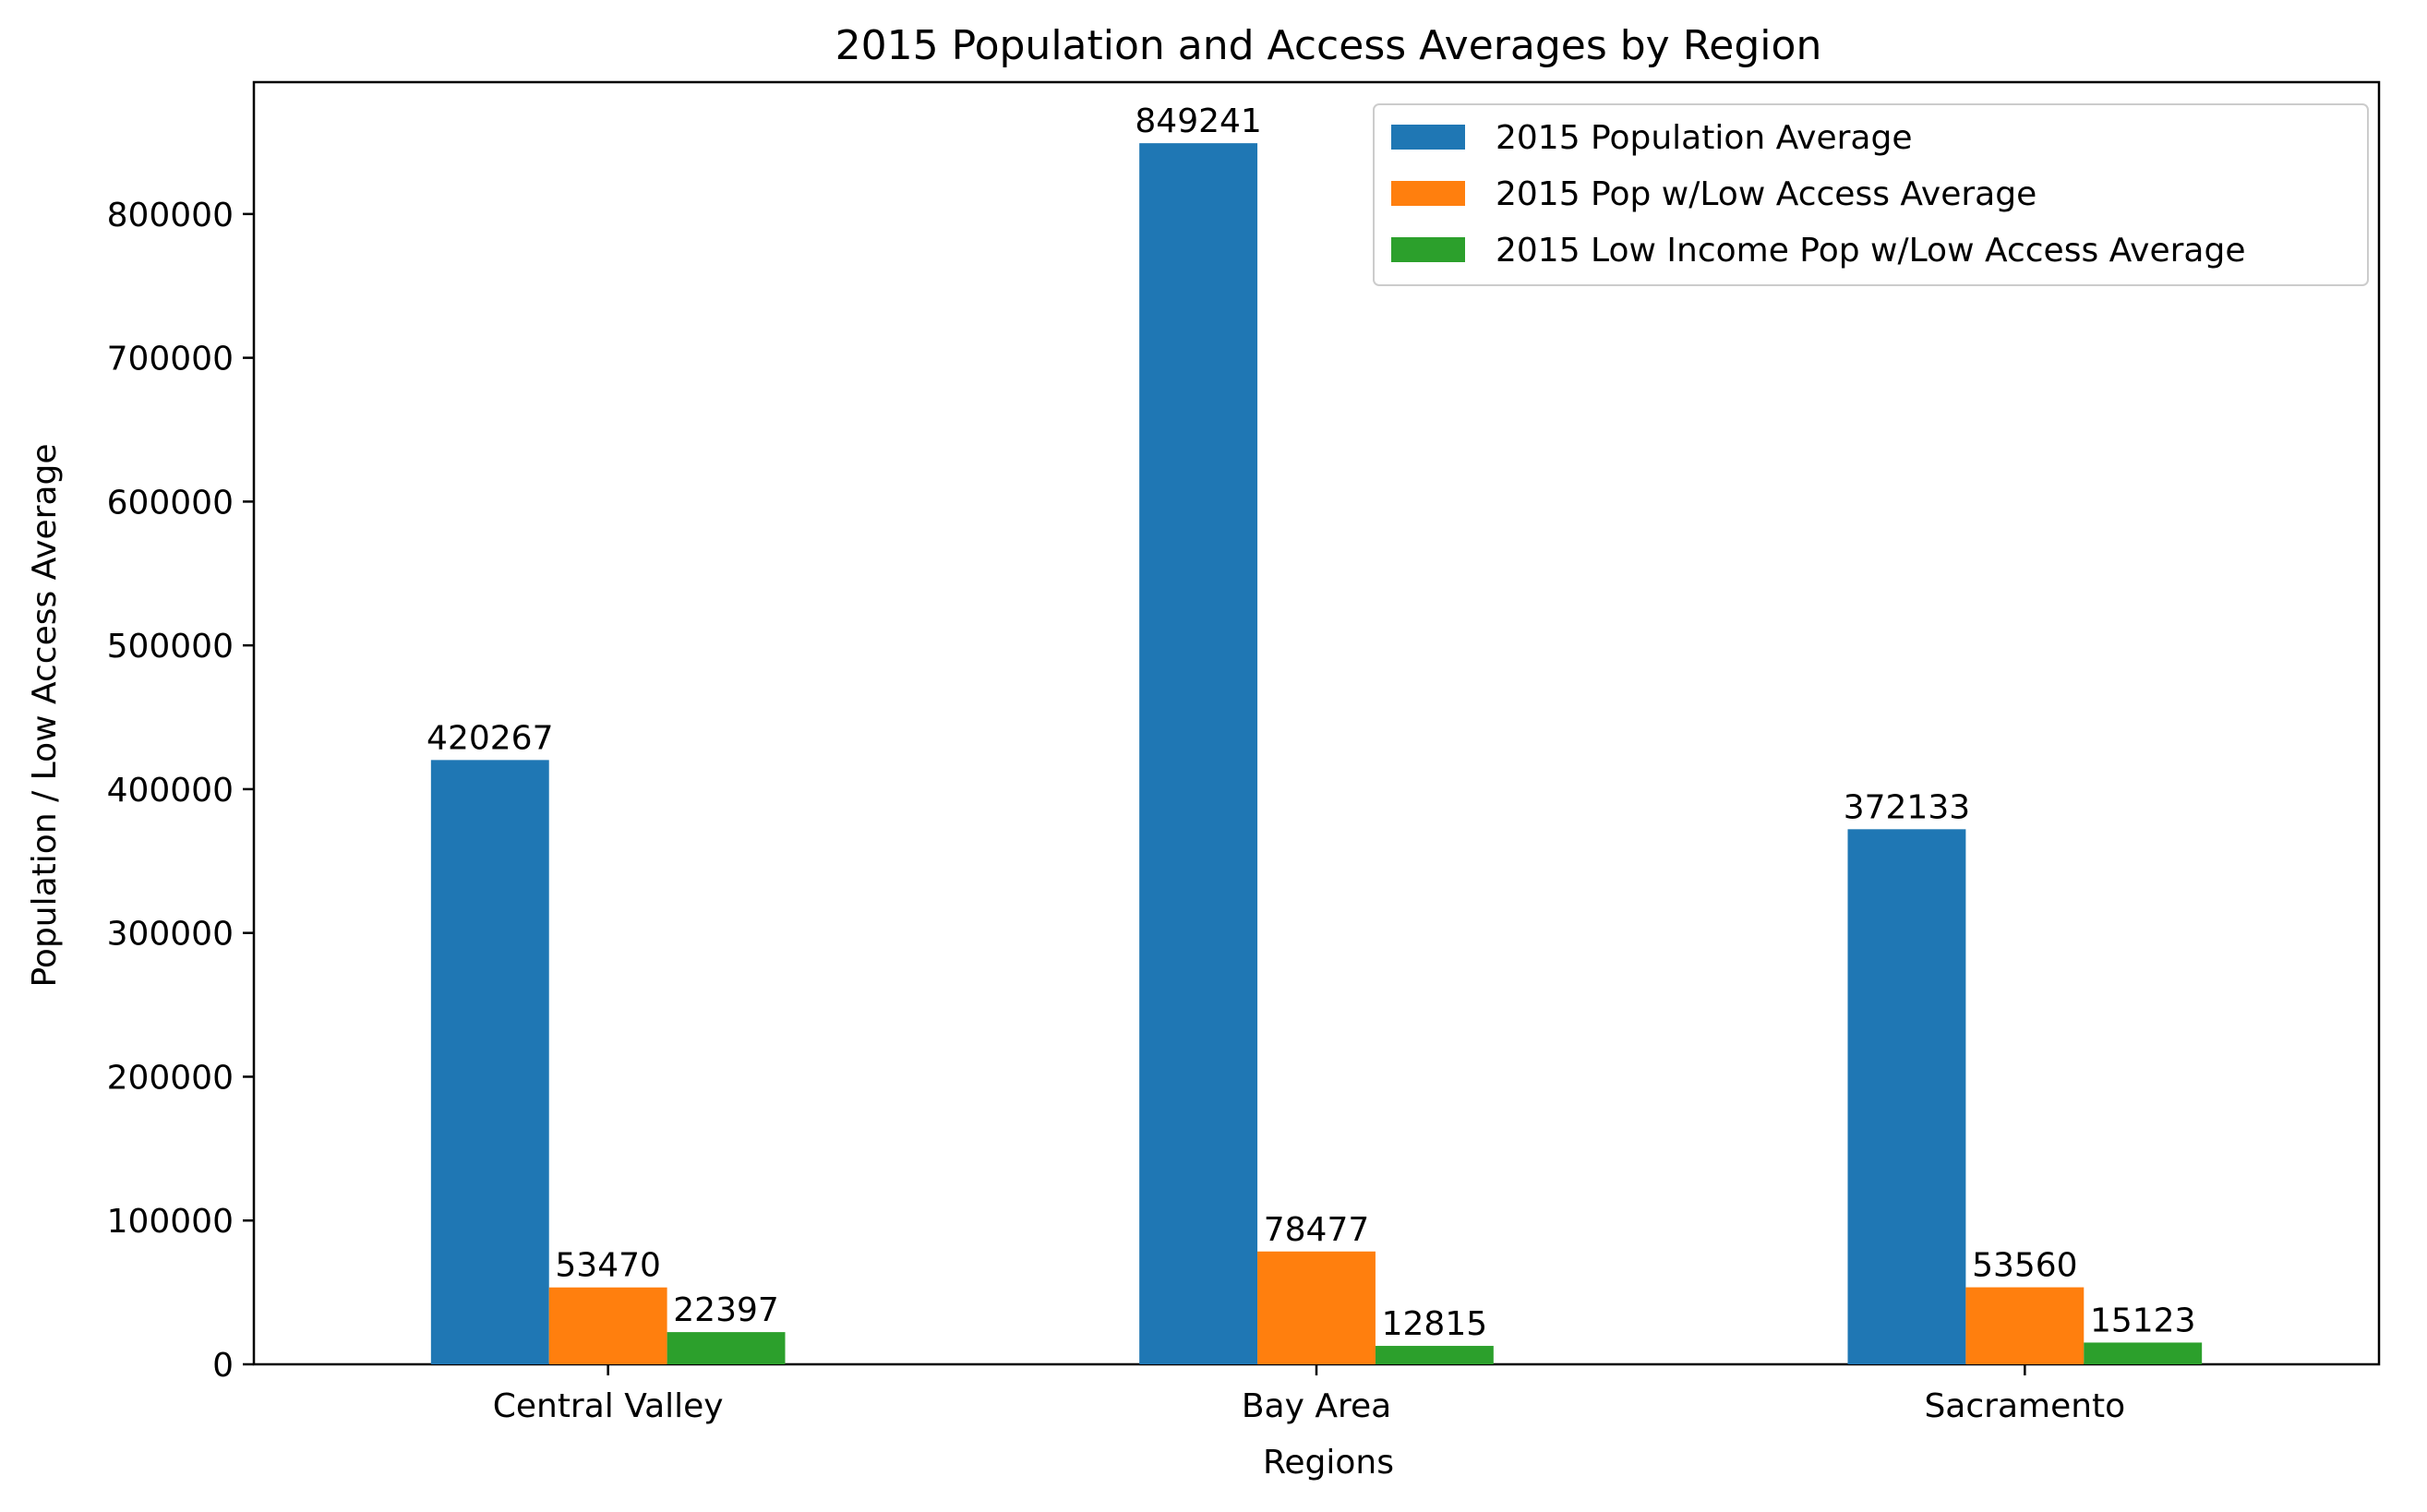  What do you see at coordinates (608, 1266) in the screenshot?
I see `data-label: 53470` at bounding box center [608, 1266].